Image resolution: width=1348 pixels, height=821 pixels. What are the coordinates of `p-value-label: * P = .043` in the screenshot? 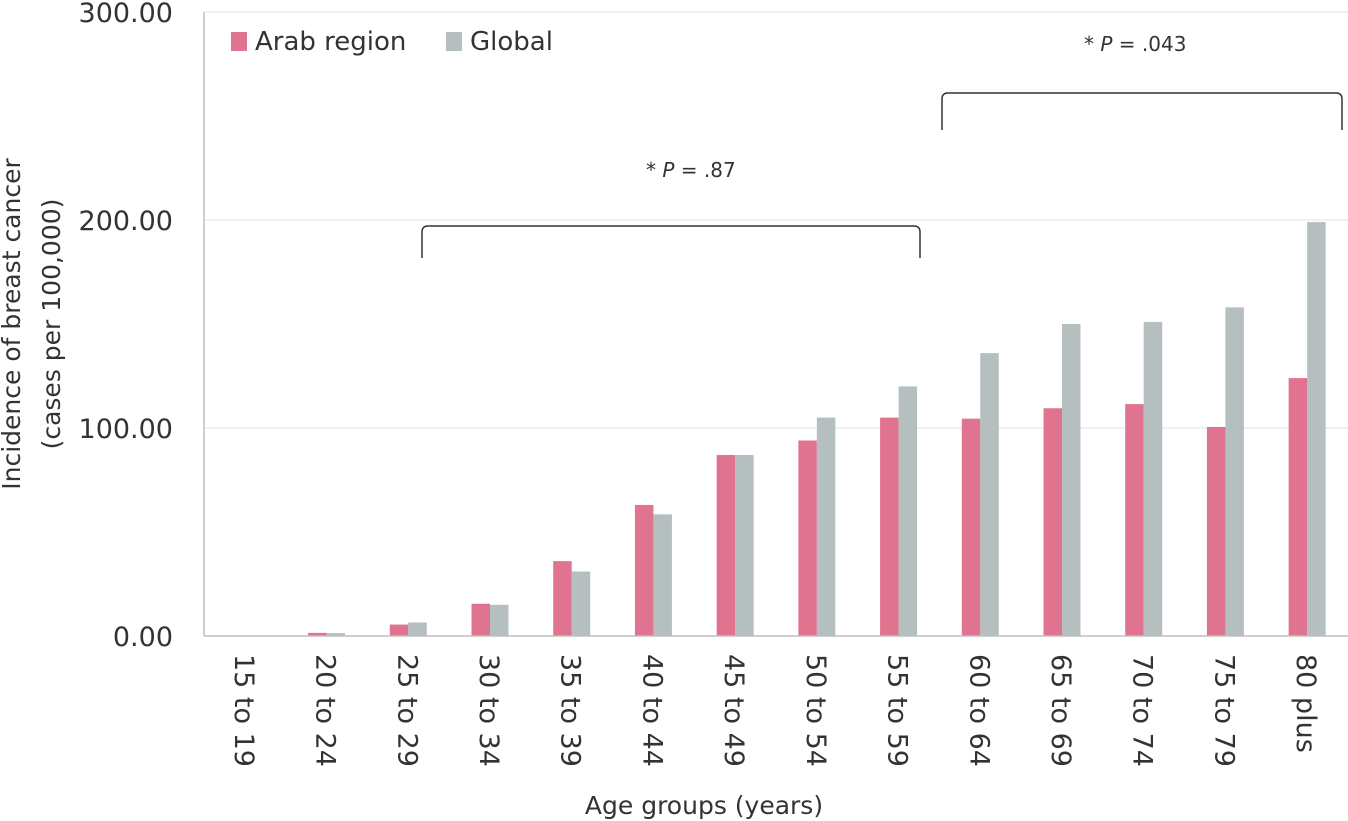 It's located at (1135, 44).